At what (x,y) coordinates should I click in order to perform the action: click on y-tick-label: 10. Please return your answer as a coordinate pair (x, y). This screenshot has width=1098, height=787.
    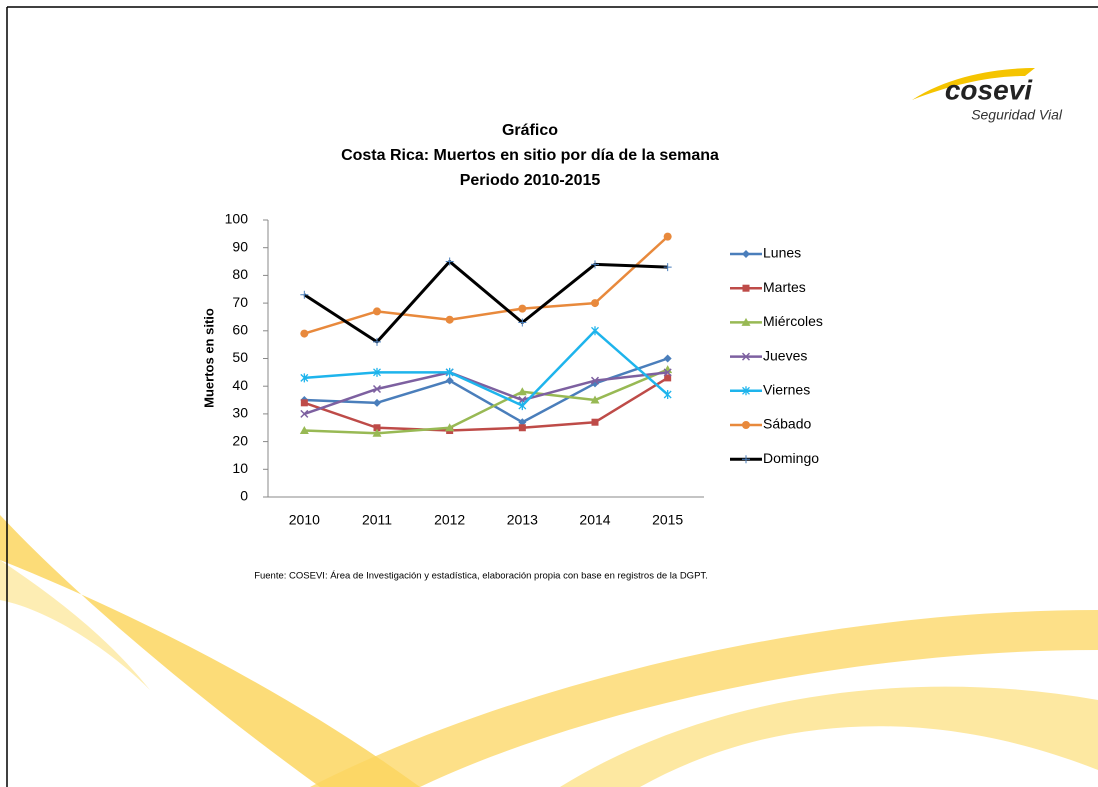
    Looking at the image, I should click on (240, 468).